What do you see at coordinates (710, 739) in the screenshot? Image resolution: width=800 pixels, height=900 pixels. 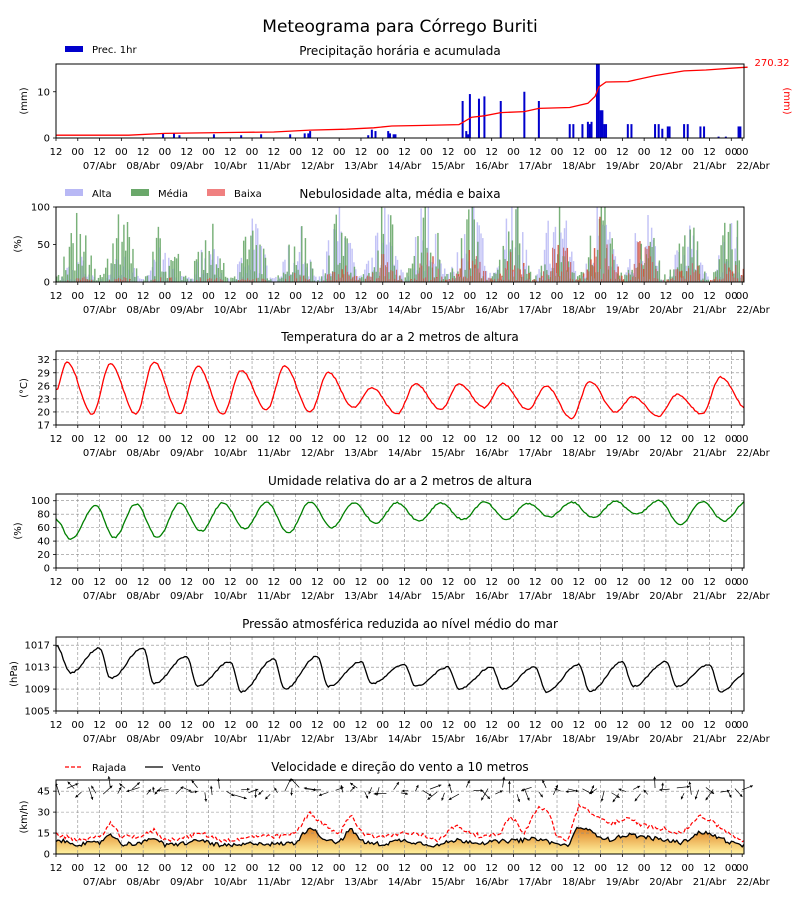 I see `pressure-day-label: 21/Abr` at bounding box center [710, 739].